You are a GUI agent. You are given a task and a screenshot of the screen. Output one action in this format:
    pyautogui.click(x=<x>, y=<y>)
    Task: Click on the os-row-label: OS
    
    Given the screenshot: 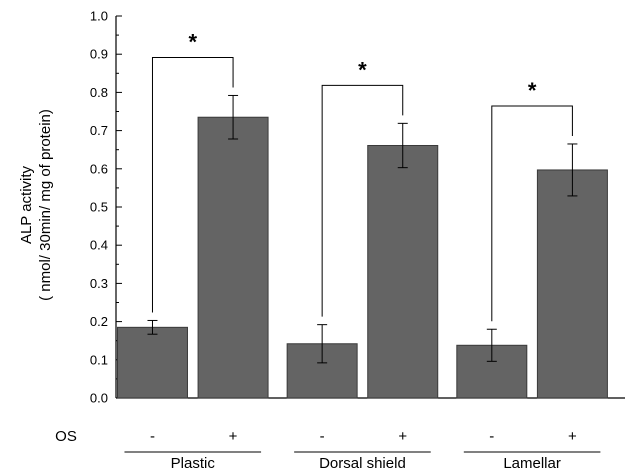 What is the action you would take?
    pyautogui.click(x=66, y=436)
    